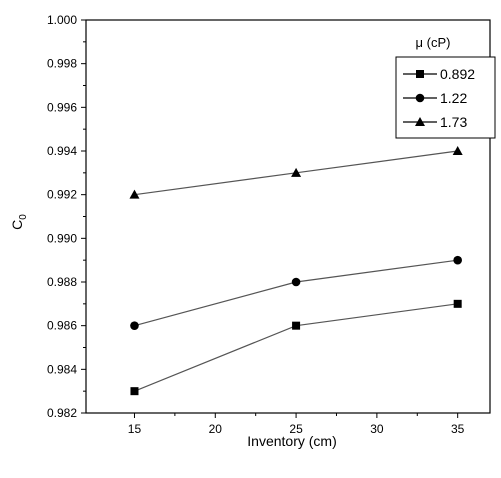 The height and width of the screenshot is (478, 501). What do you see at coordinates (216, 429) in the screenshot?
I see `x-tick-label: 20` at bounding box center [216, 429].